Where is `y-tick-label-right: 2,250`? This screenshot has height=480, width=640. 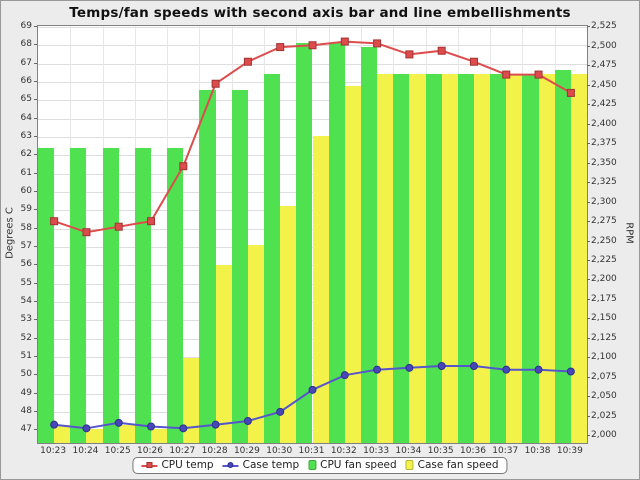 y-tick-label-right: 2,250 is located at coordinates (604, 240).